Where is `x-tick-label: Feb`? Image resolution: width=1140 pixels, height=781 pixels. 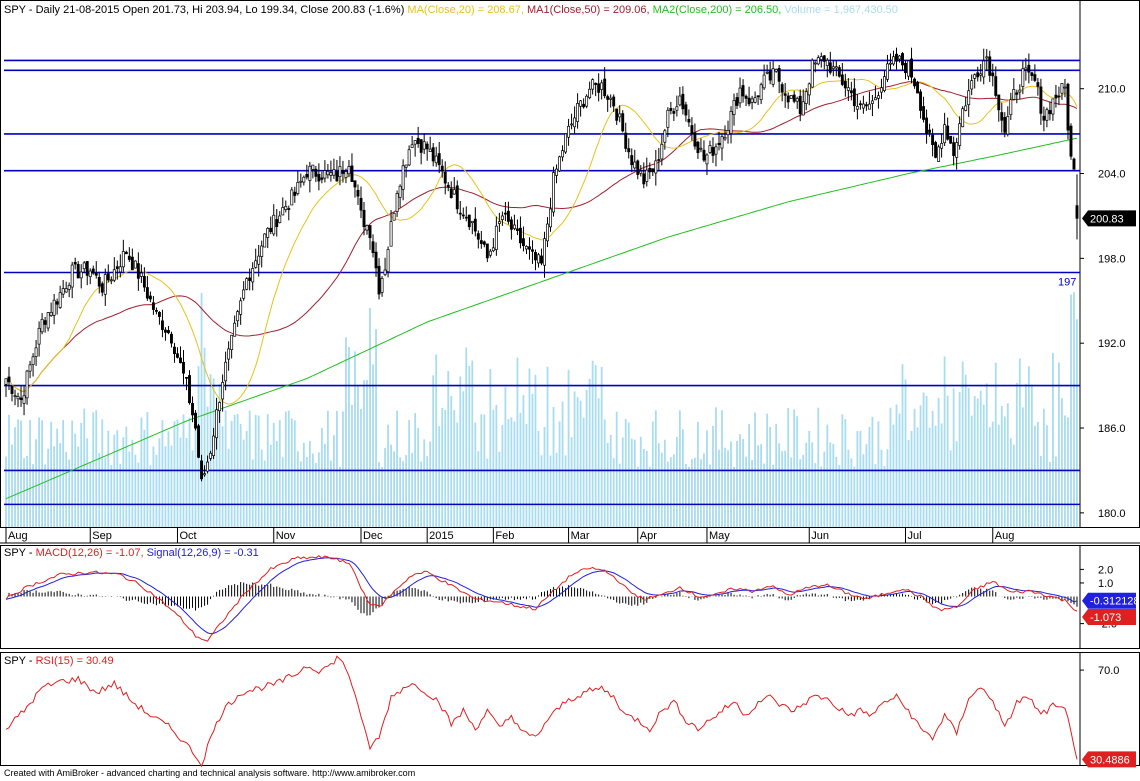
x-tick-label: Feb is located at coordinates (504, 536).